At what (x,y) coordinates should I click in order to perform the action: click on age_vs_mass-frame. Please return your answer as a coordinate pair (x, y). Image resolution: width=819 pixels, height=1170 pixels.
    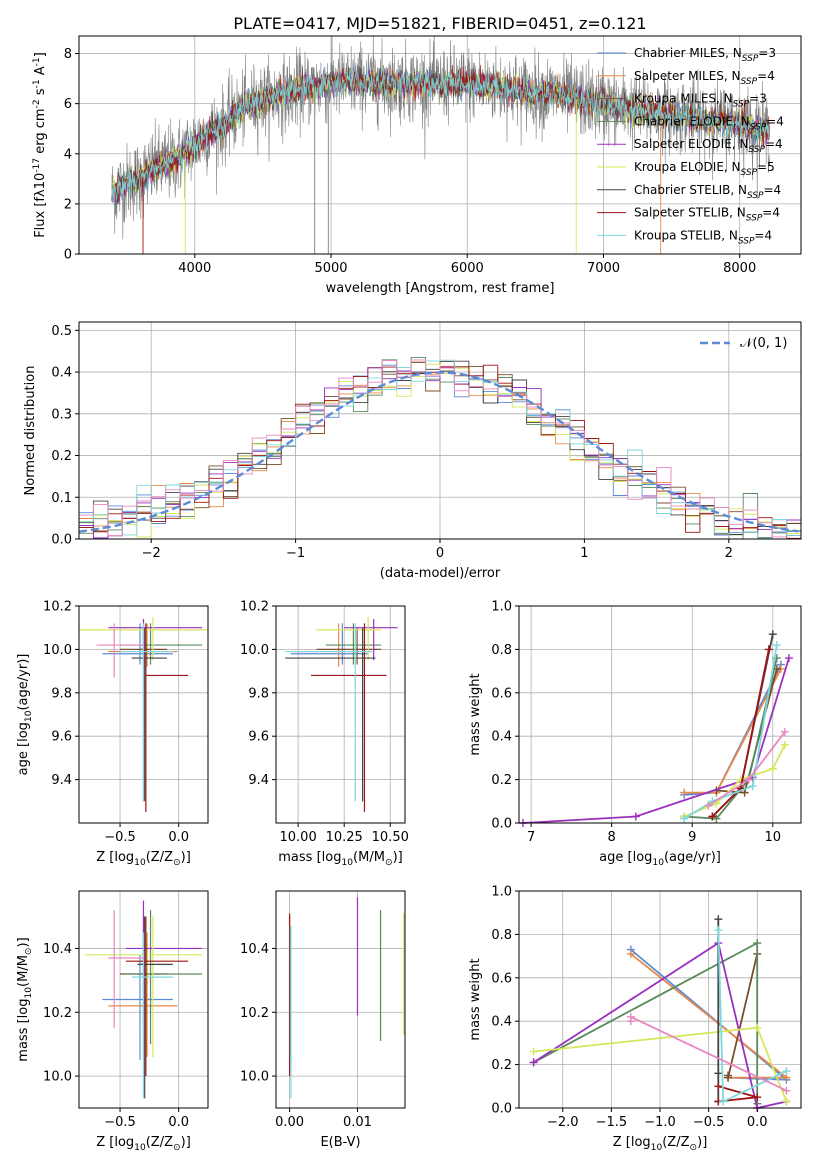
    Looking at the image, I should click on (340, 714).